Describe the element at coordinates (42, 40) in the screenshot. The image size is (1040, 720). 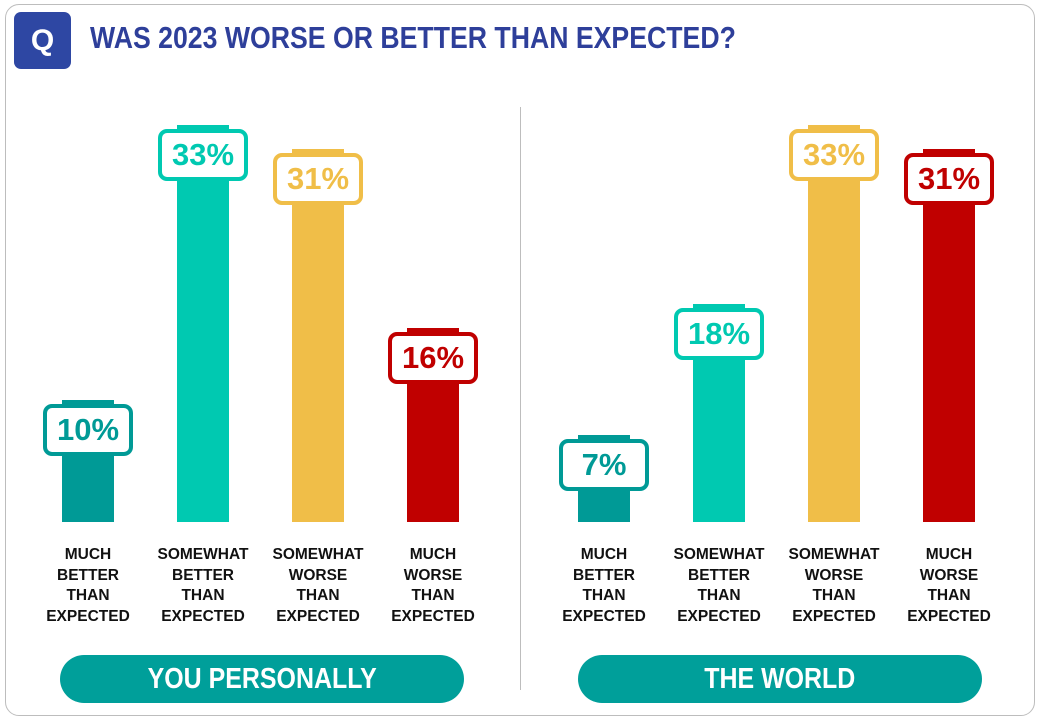
I see `question-badge: Q` at that location.